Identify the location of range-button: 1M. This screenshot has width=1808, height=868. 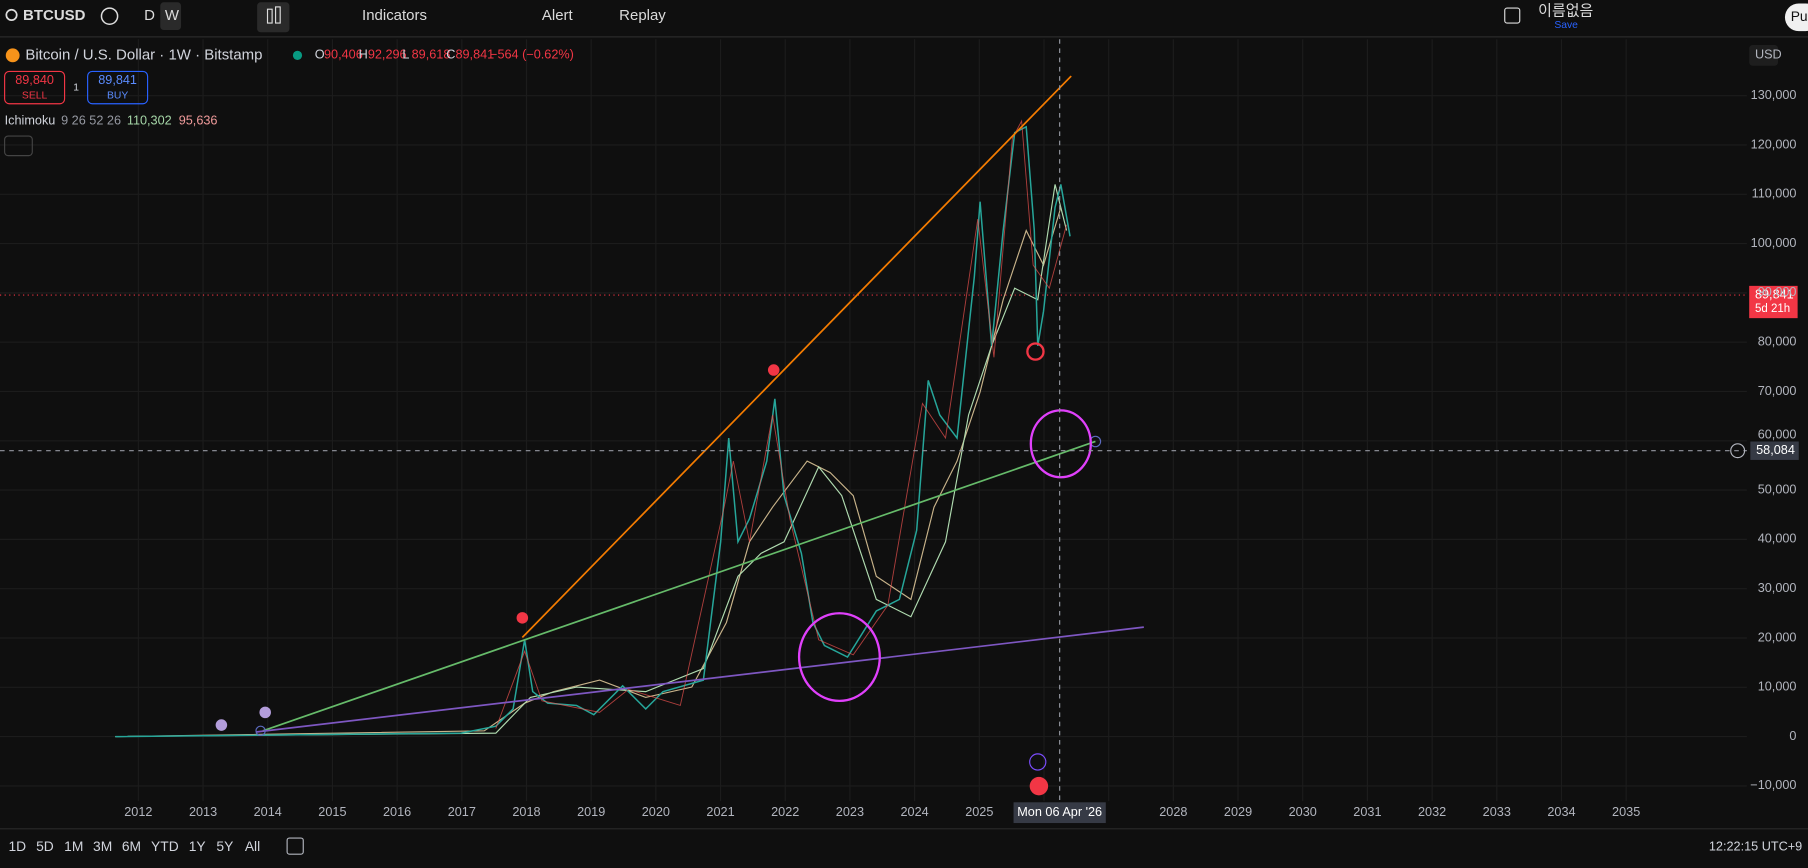
(73, 846).